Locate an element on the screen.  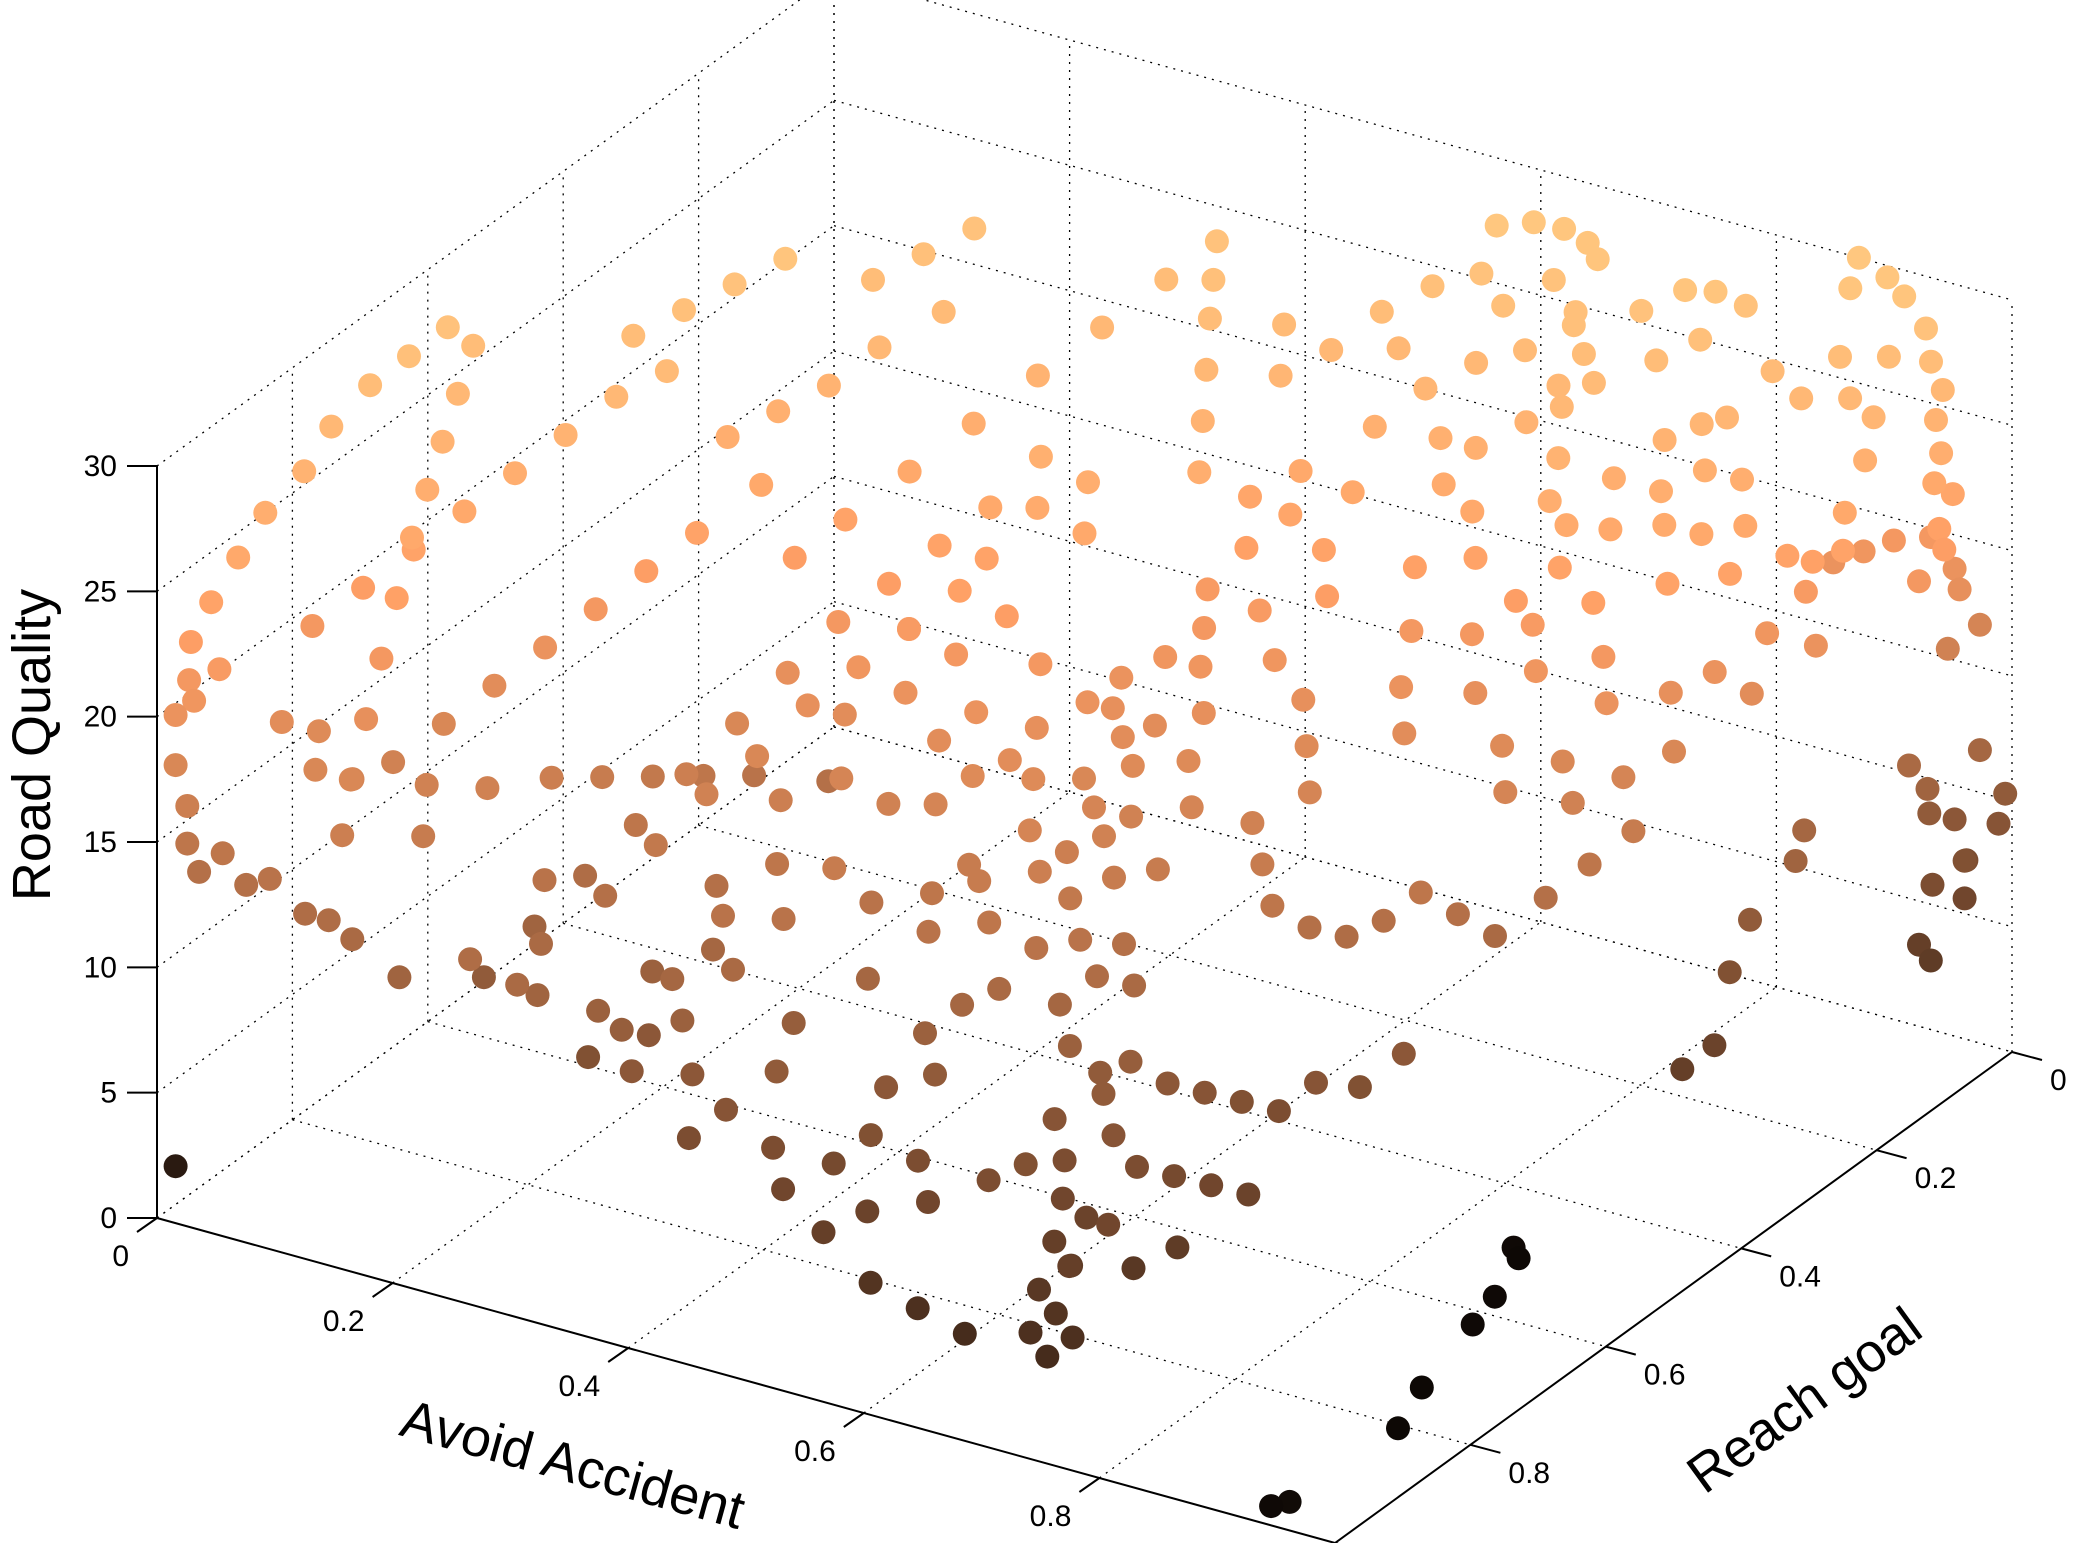
x-tick-label: 0.2 is located at coordinates (344, 1321).